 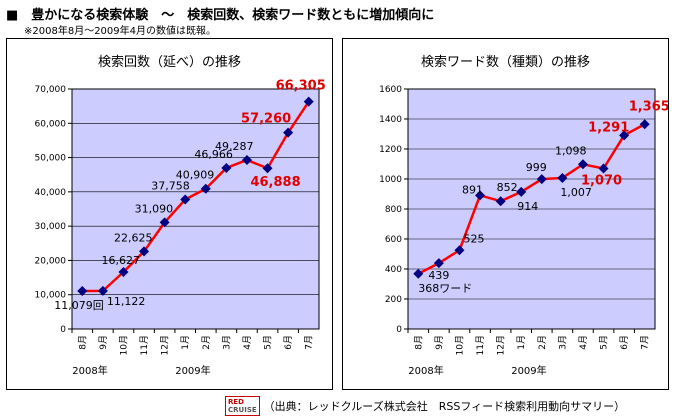 I want to click on y-tick-label: 200, so click(x=393, y=300).